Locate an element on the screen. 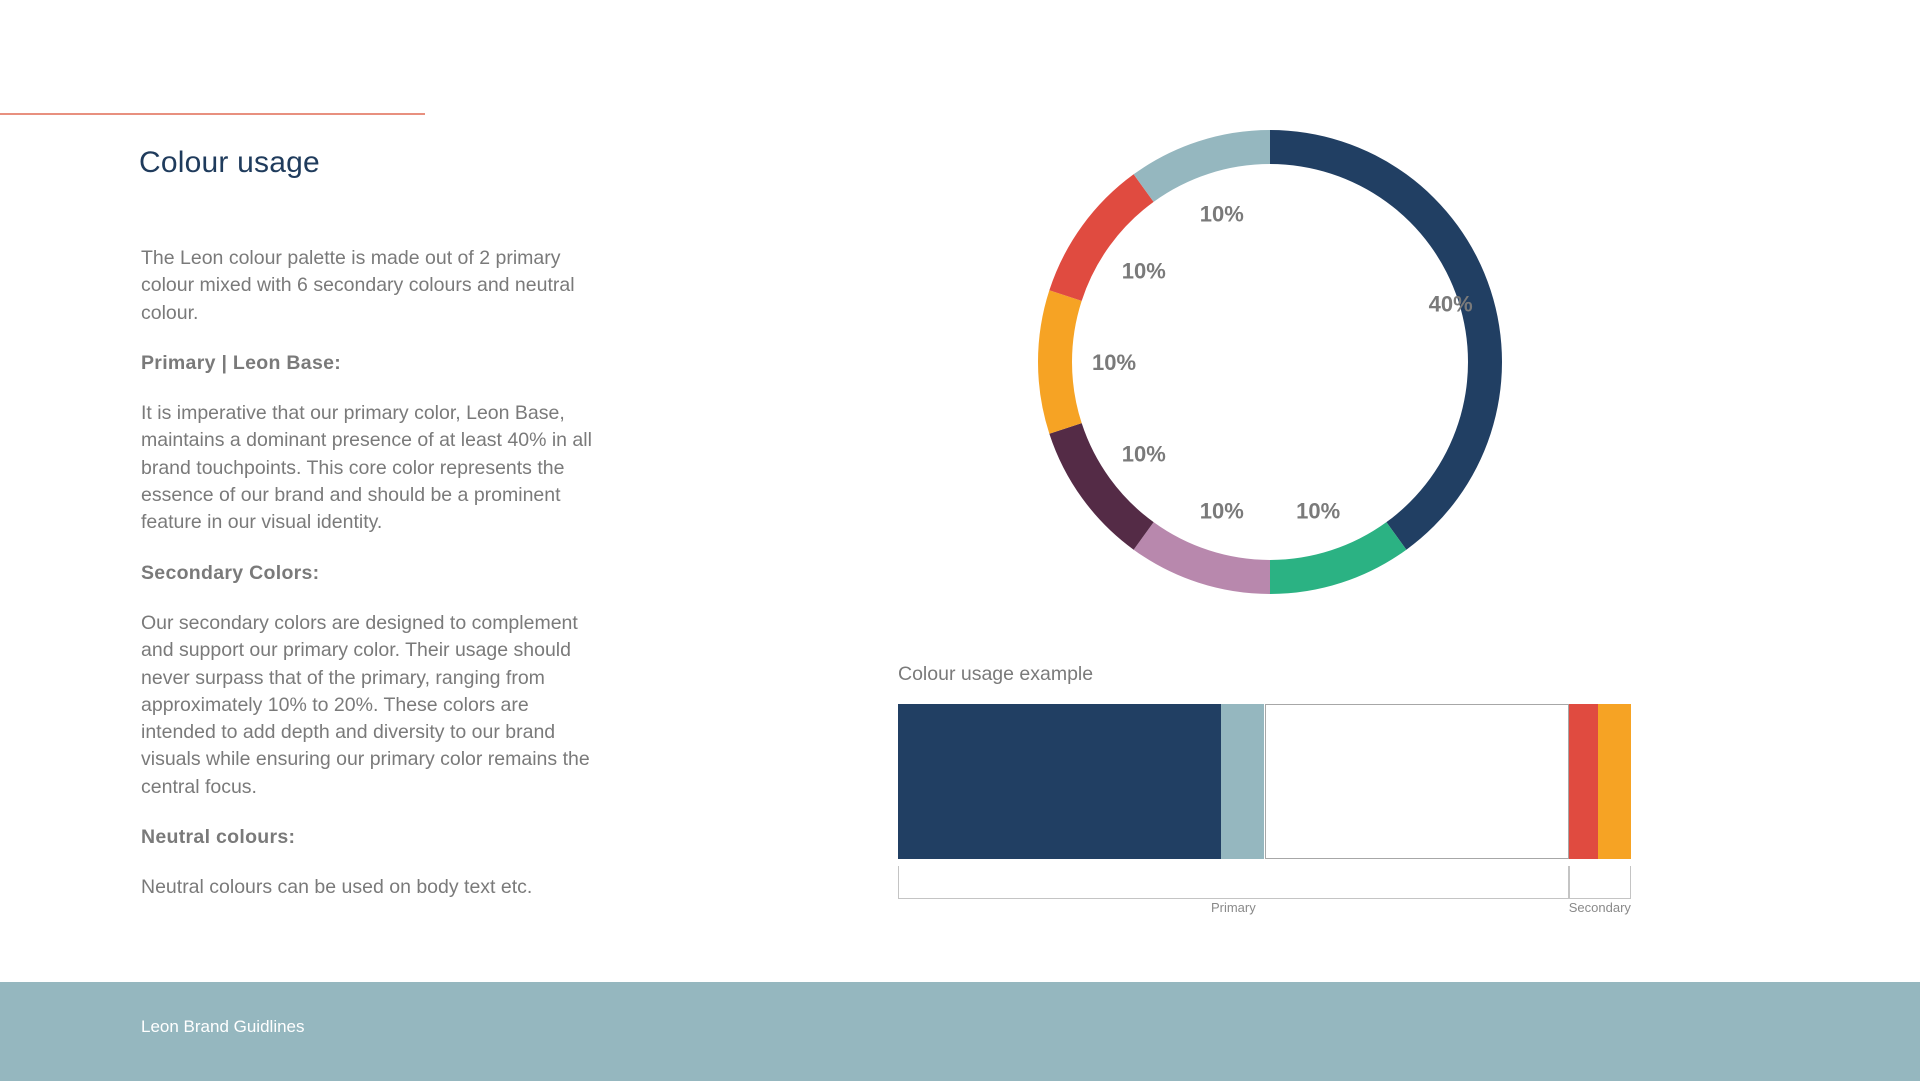 The height and width of the screenshot is (1081, 1920). footer-band is located at coordinates (960, 1031).